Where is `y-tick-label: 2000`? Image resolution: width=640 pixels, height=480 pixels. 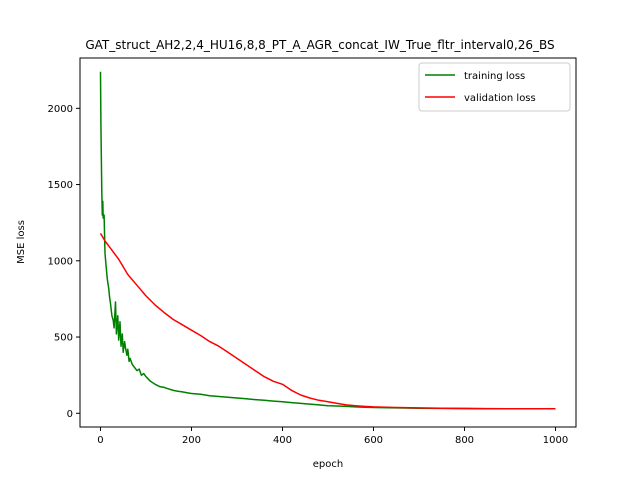
y-tick-label: 2000 is located at coordinates (60, 109).